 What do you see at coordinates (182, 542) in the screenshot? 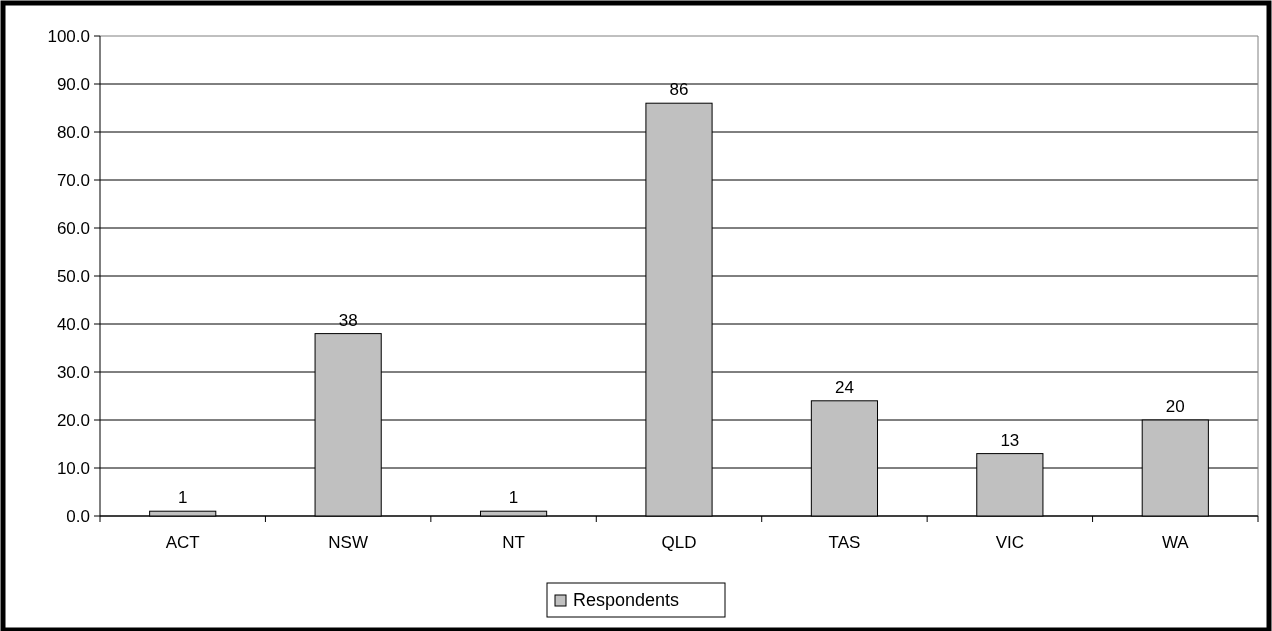
I see `x-tick-label: ACT` at bounding box center [182, 542].